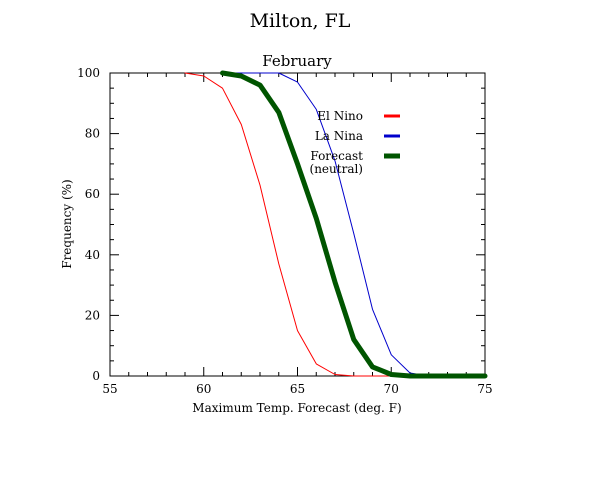  What do you see at coordinates (337, 162) in the screenshot?
I see `legend-label: Forecast (neutral)` at bounding box center [337, 162].